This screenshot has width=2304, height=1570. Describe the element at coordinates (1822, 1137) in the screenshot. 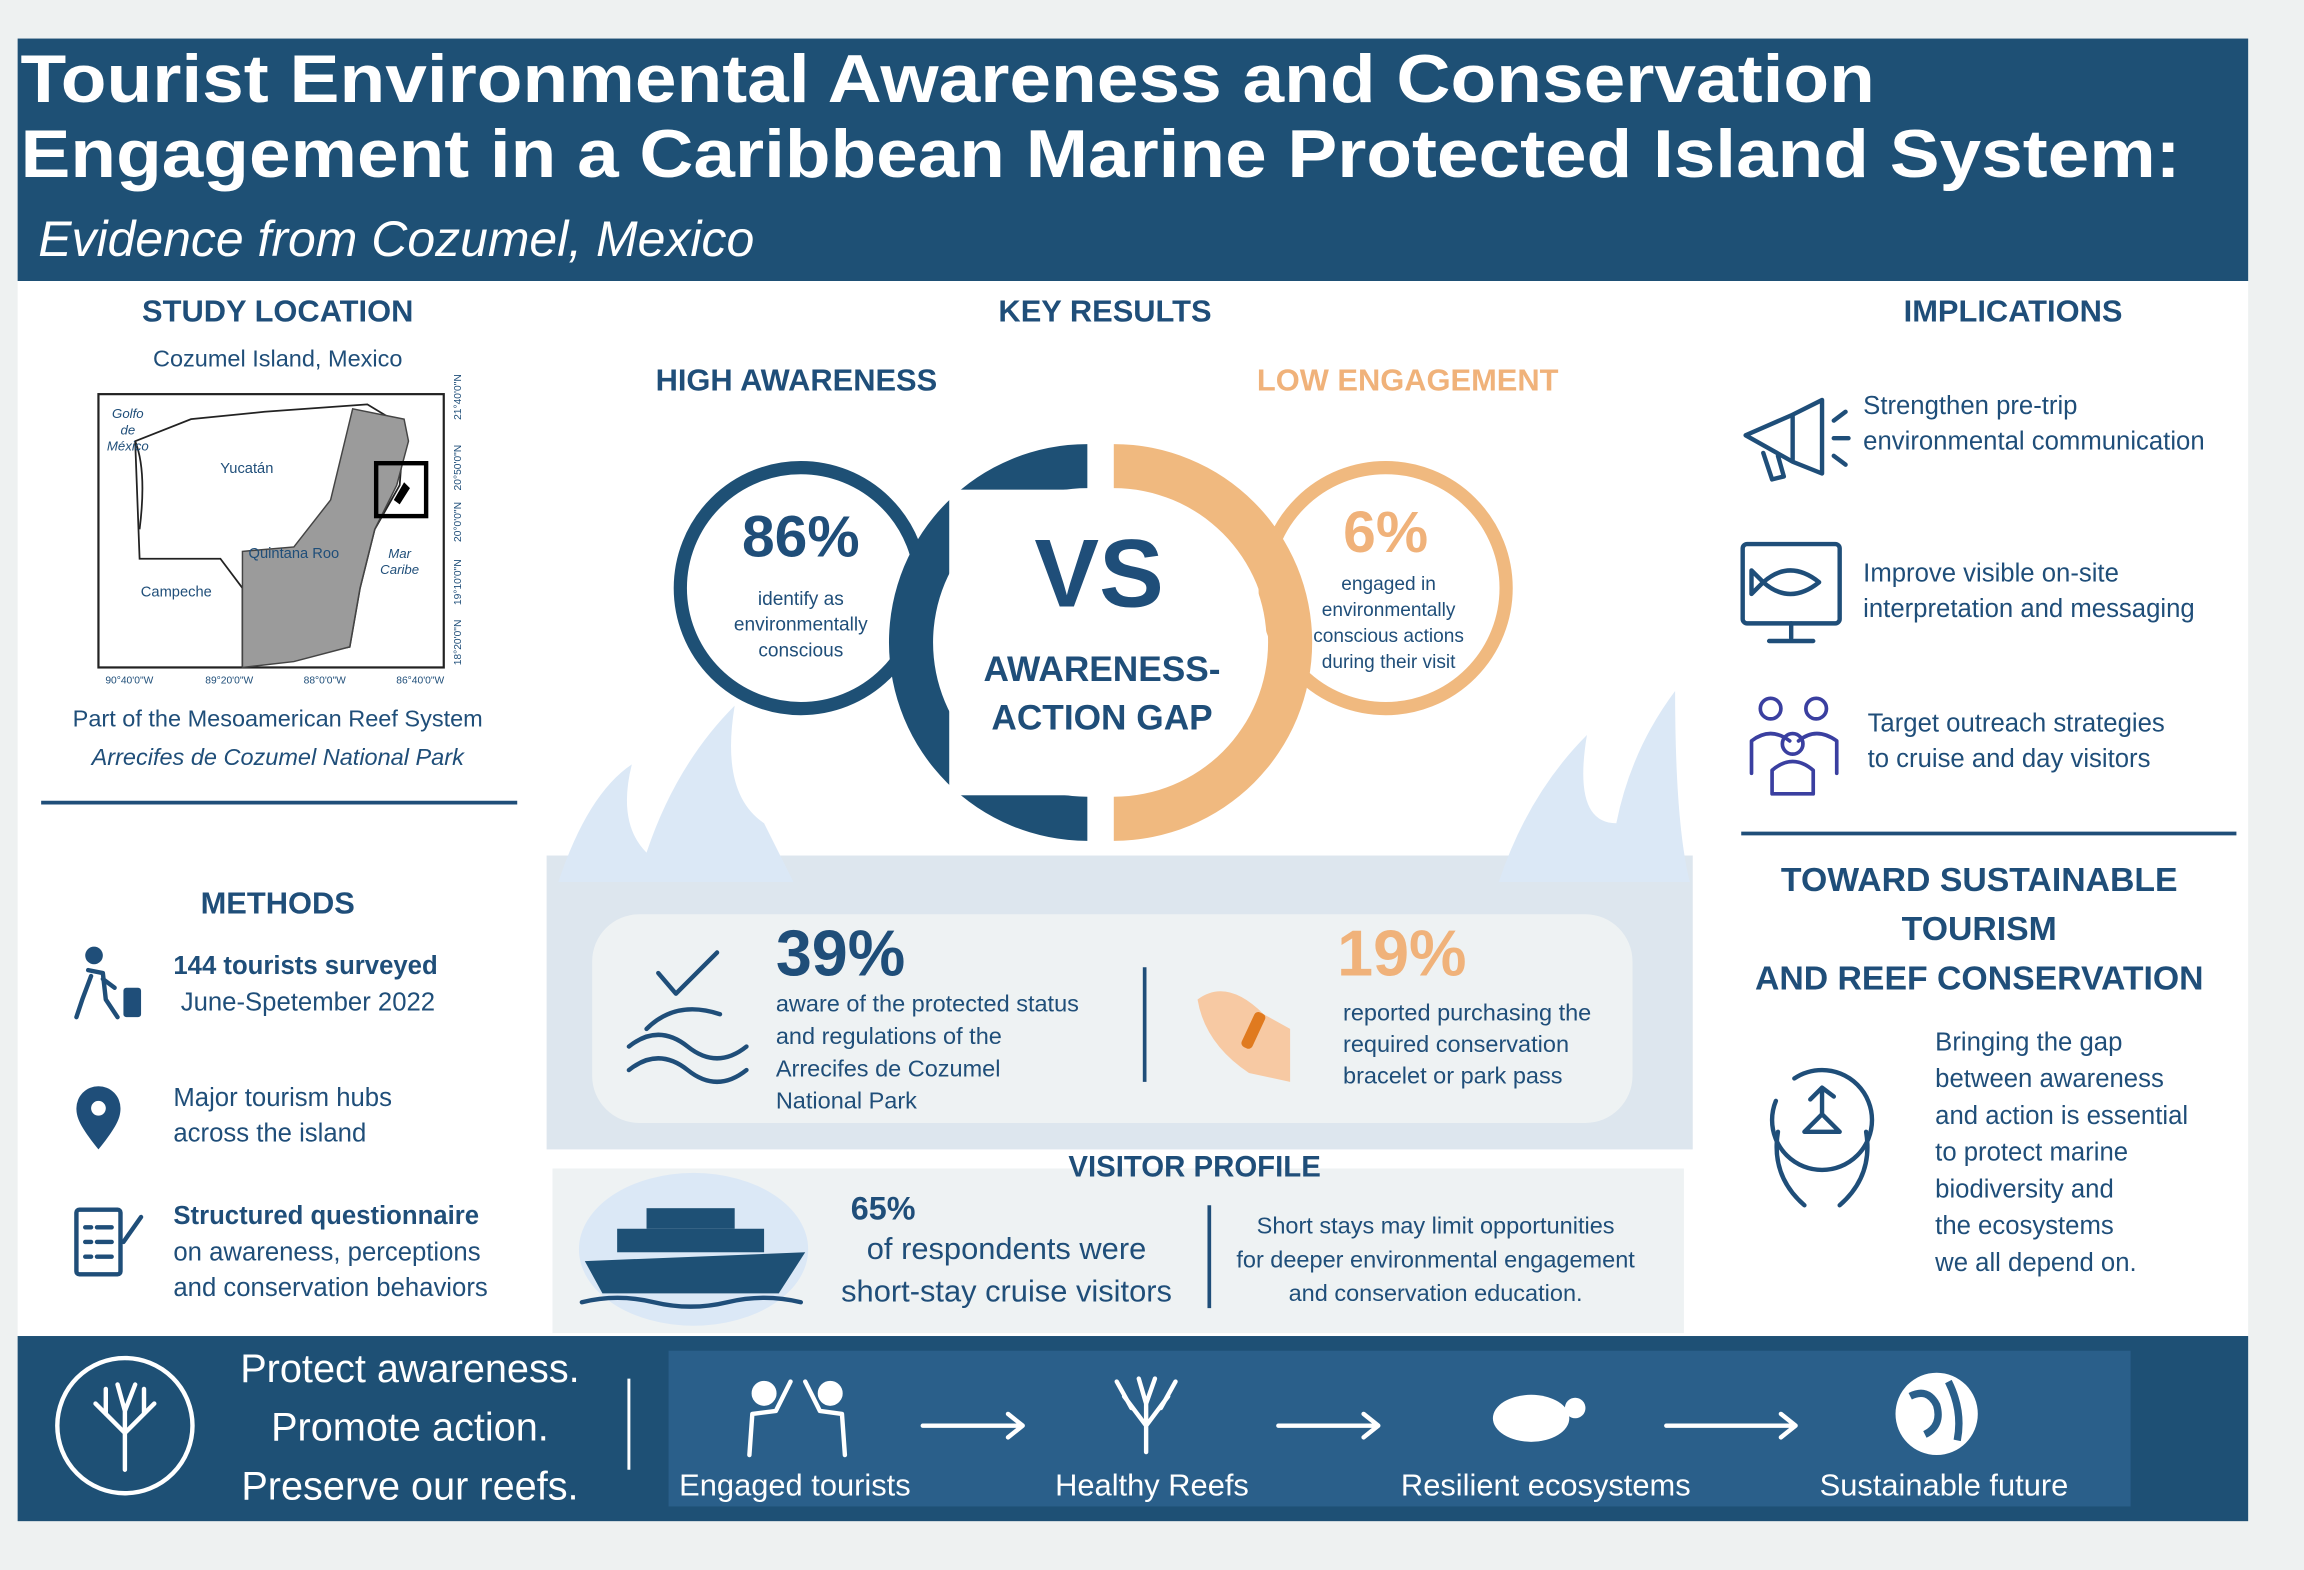

I see `hands-icon` at that location.